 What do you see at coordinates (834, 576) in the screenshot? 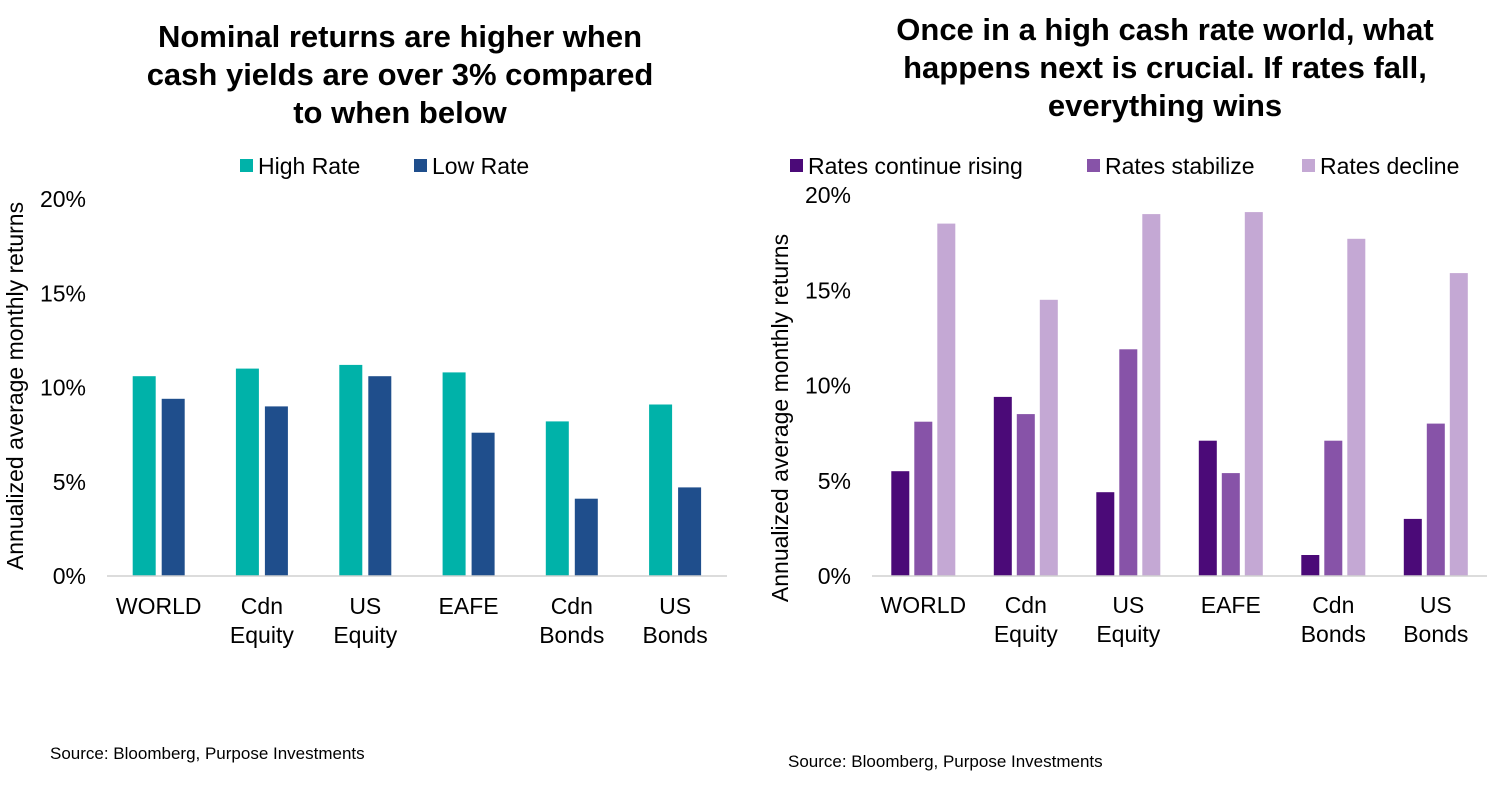
I see `chart-right-y-tick-label: 0%` at bounding box center [834, 576].